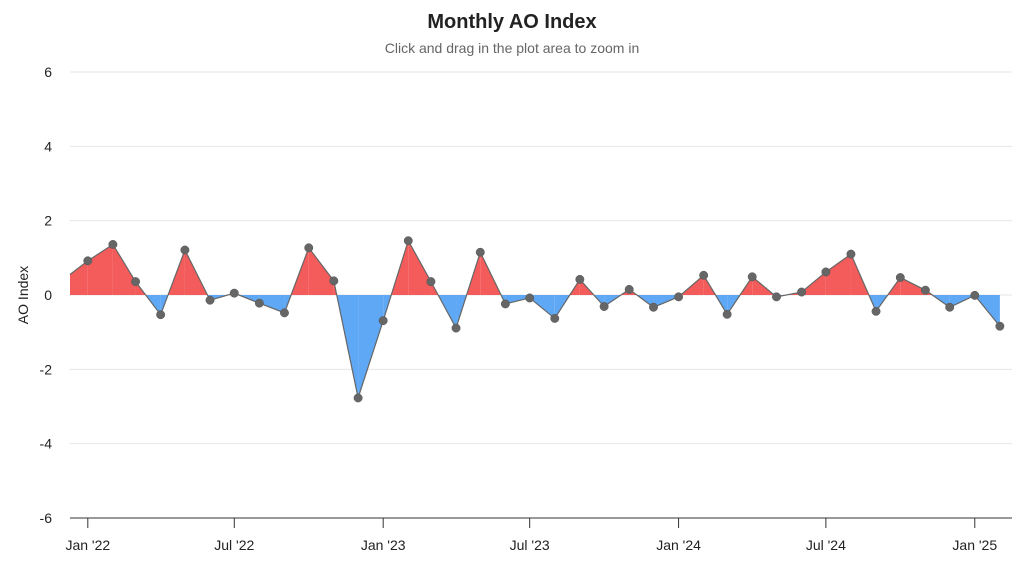 The width and height of the screenshot is (1024, 569). I want to click on y-tick-label: 0, so click(48, 295).